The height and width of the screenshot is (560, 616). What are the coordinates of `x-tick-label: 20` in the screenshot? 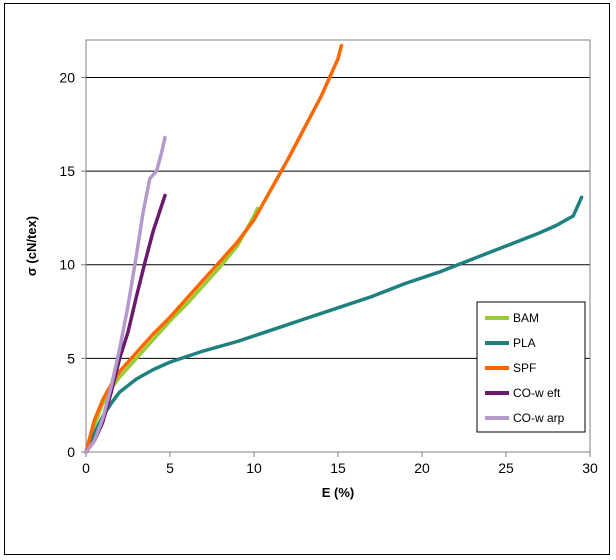 It's located at (422, 468).